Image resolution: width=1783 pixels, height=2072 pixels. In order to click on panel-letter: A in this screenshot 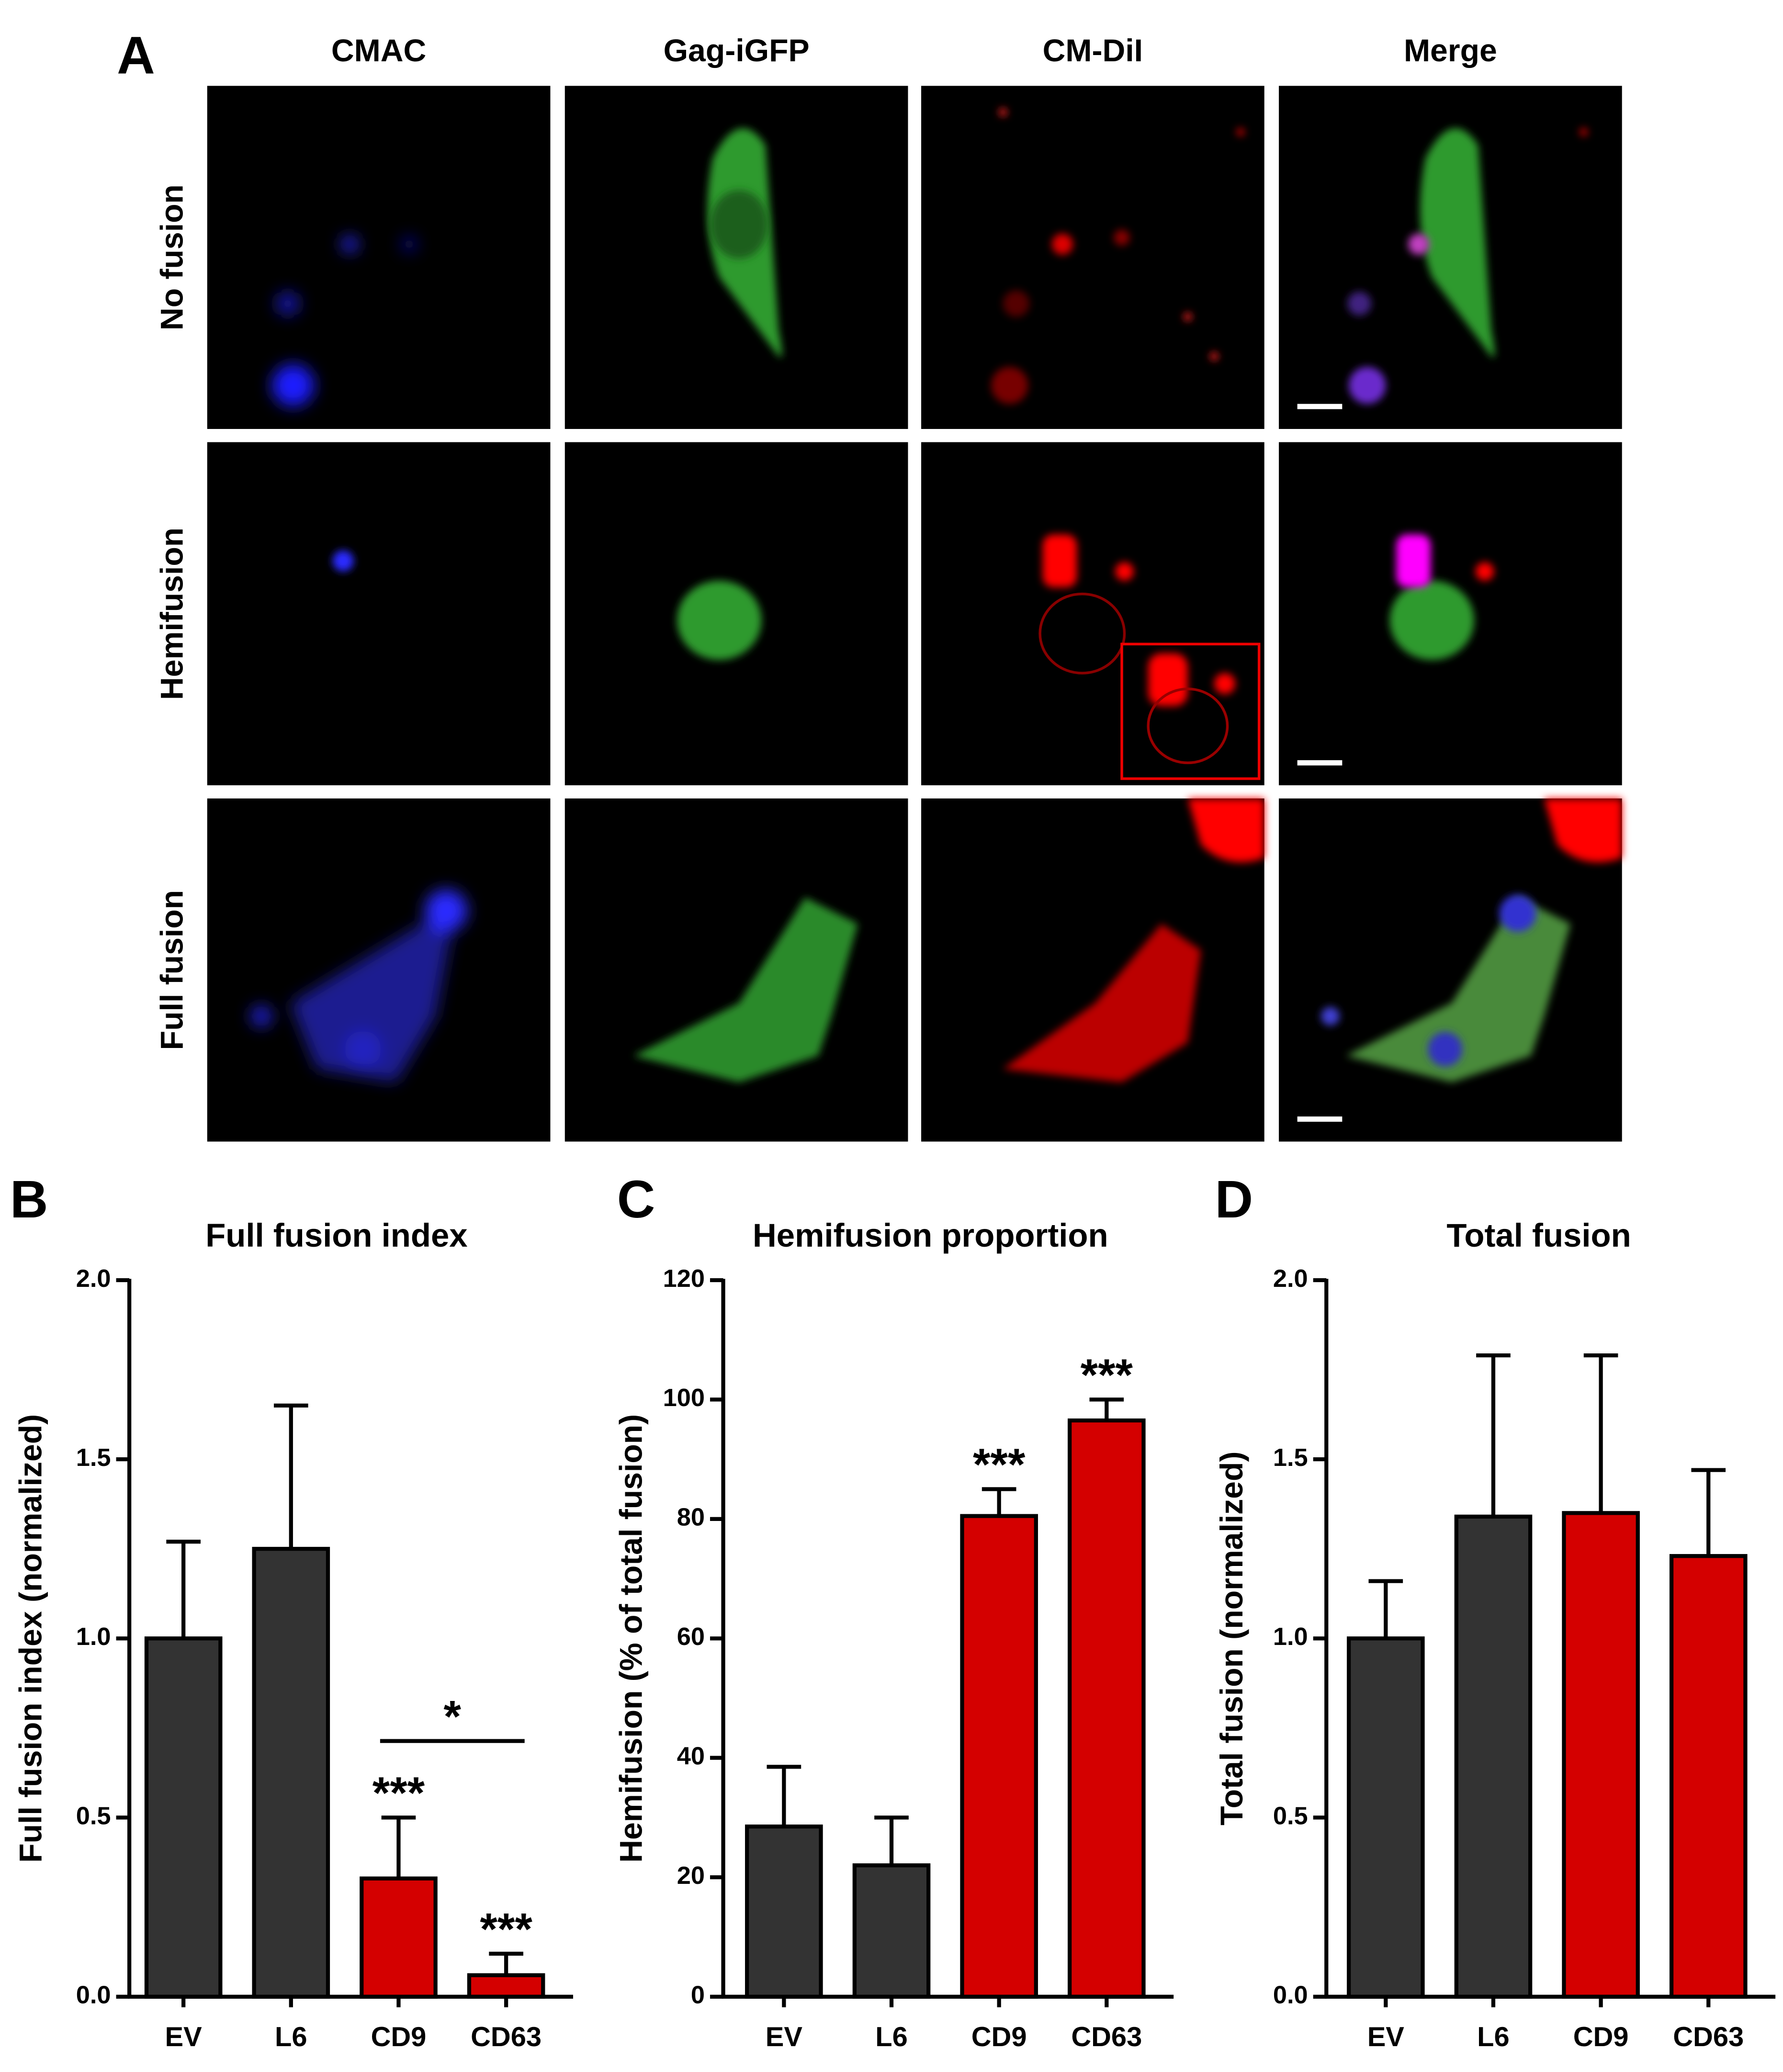, I will do `click(136, 55)`.